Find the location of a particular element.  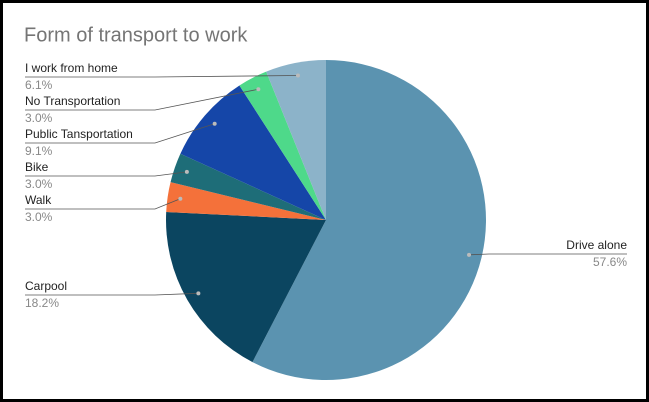

slice-label: Public Tansportation is located at coordinates (79, 134).